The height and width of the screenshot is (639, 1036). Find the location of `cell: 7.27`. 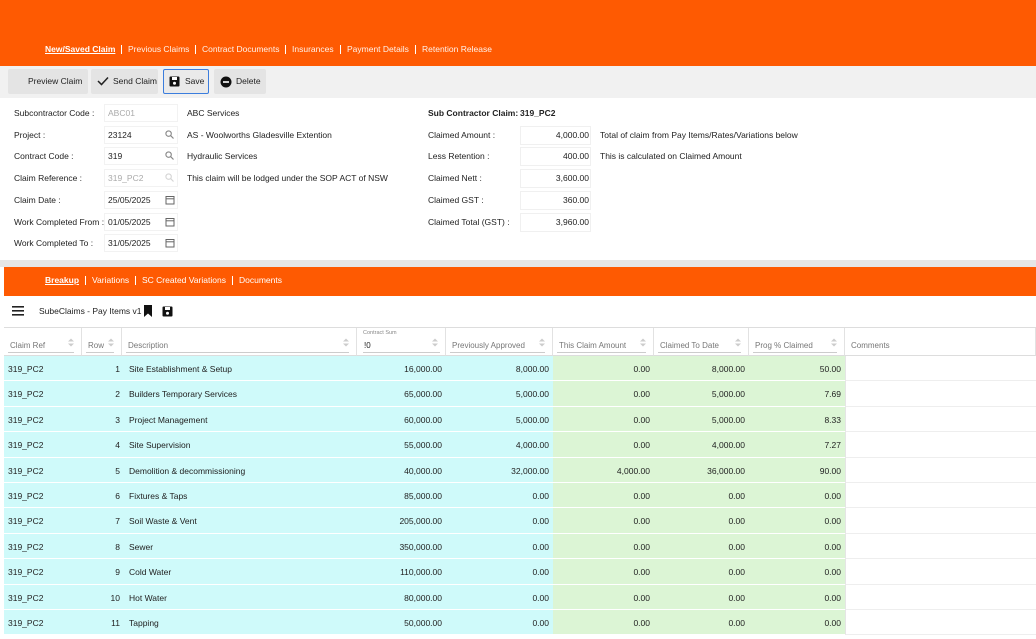

cell: 7.27 is located at coordinates (795, 445).